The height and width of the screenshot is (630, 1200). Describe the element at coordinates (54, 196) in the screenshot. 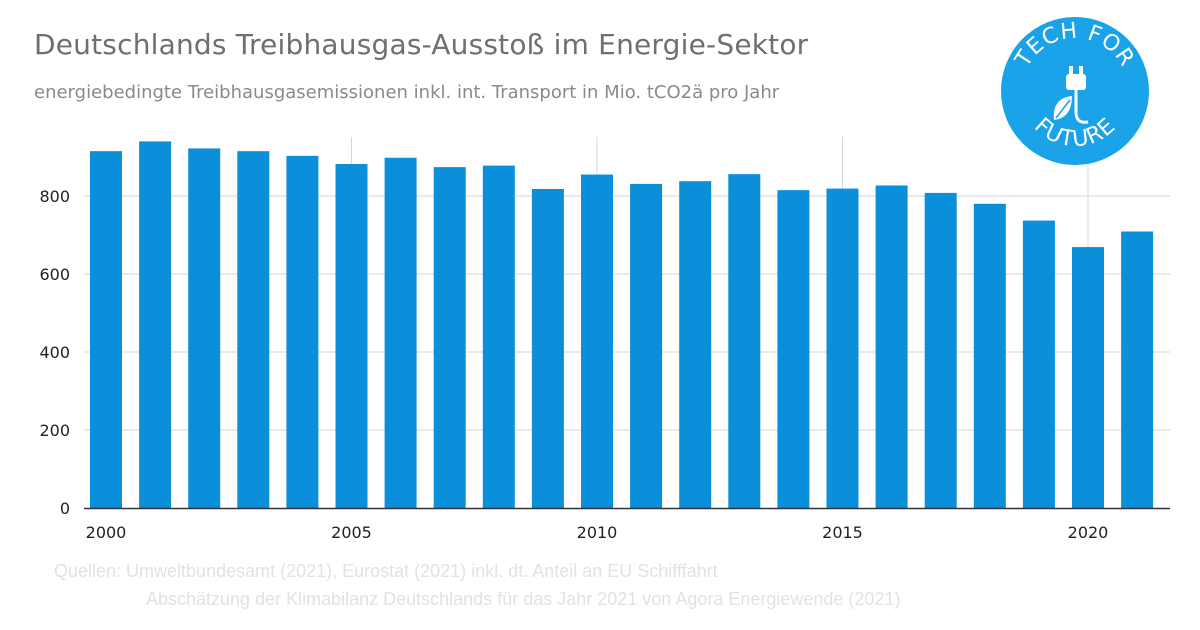

I see `y-tick-label: 800` at that location.